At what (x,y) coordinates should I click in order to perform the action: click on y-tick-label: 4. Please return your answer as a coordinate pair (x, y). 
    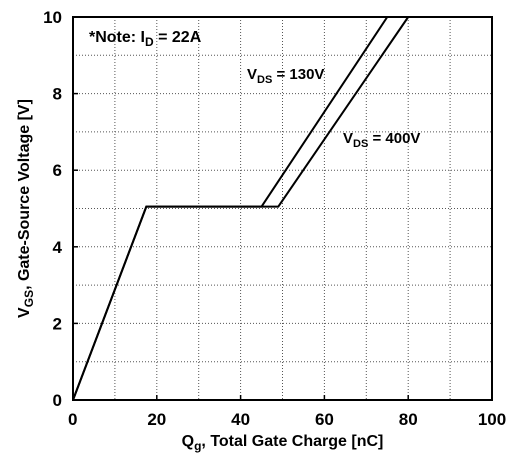
    Looking at the image, I should click on (58, 247).